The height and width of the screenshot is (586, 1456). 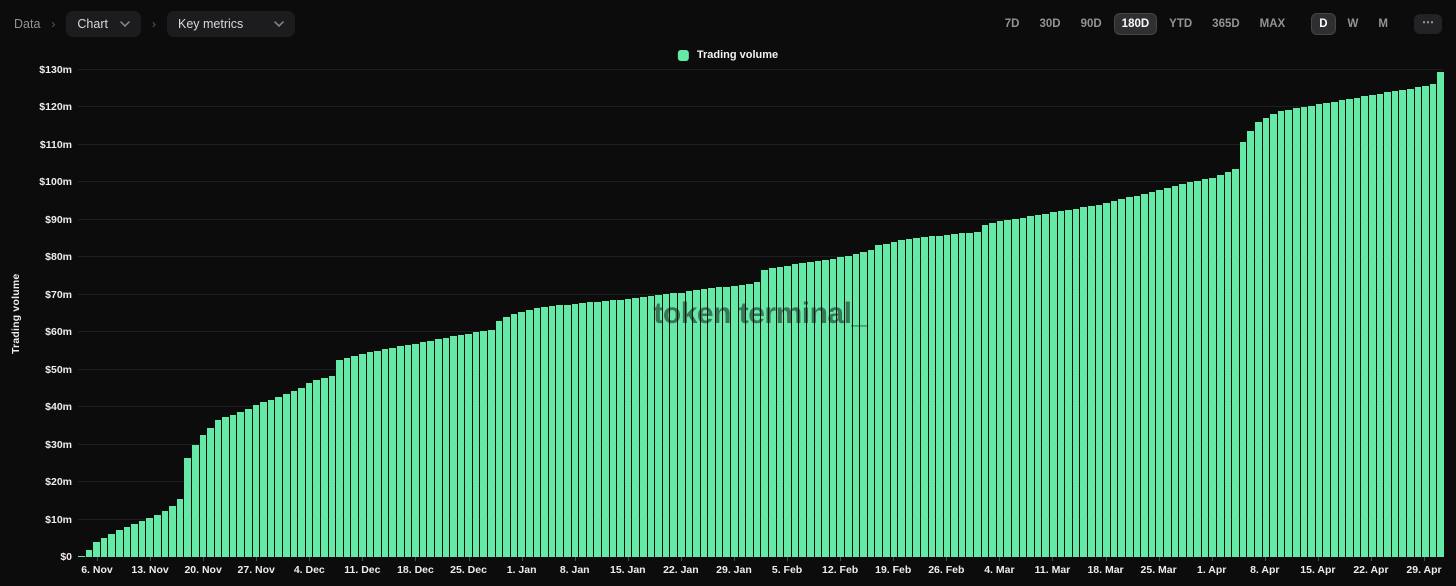 What do you see at coordinates (1091, 24) in the screenshot?
I see `range-button-90d: 90D` at bounding box center [1091, 24].